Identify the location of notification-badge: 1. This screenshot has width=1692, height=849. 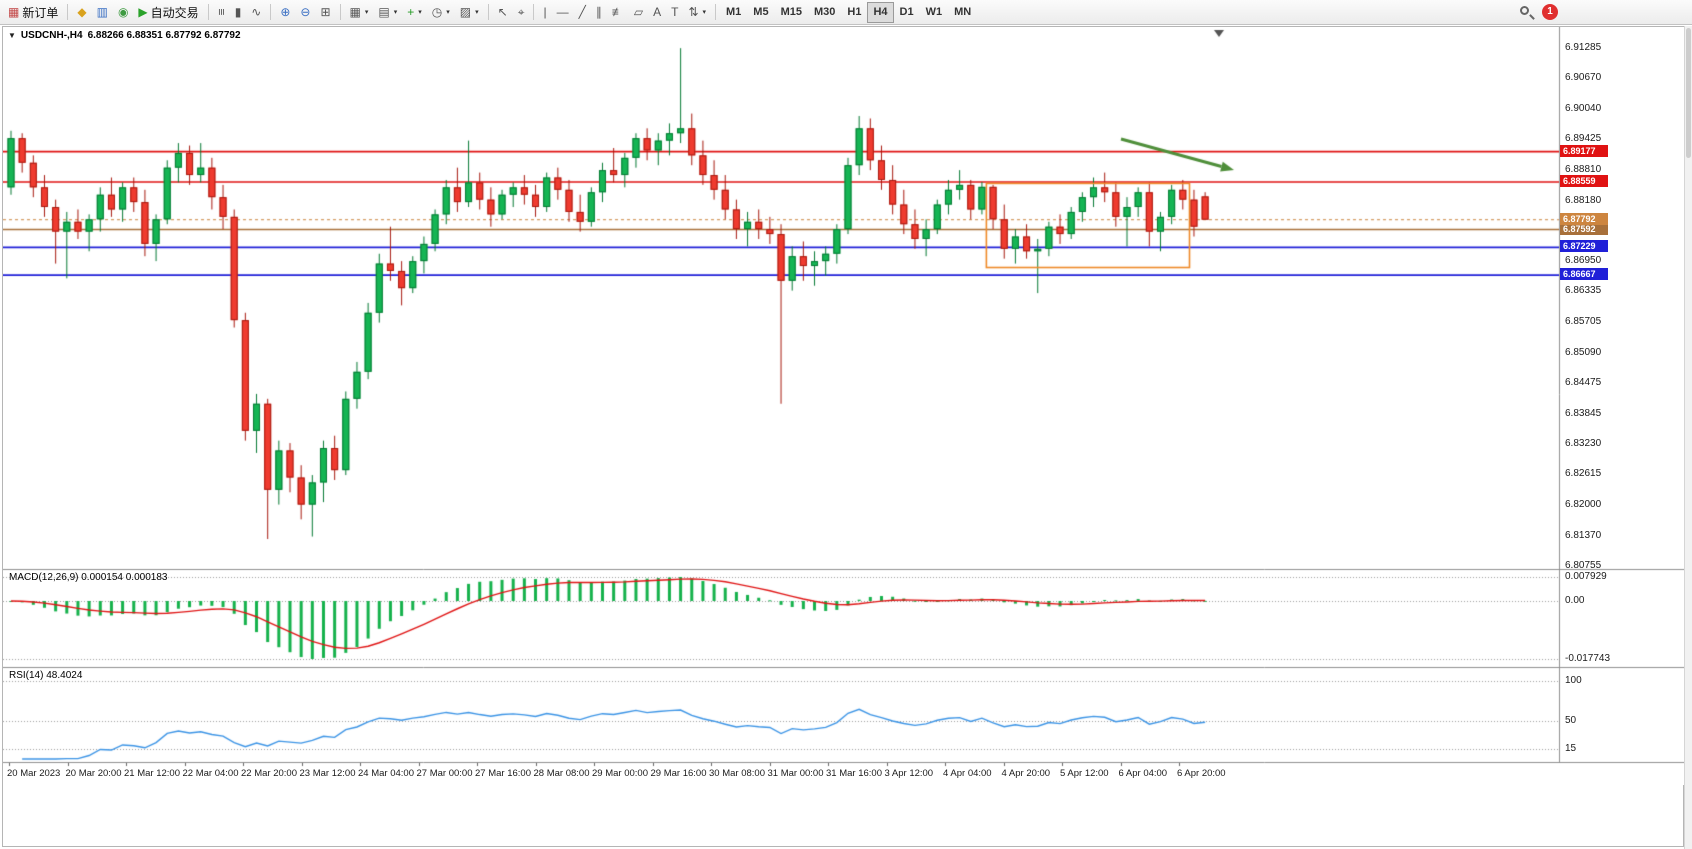
(1550, 12).